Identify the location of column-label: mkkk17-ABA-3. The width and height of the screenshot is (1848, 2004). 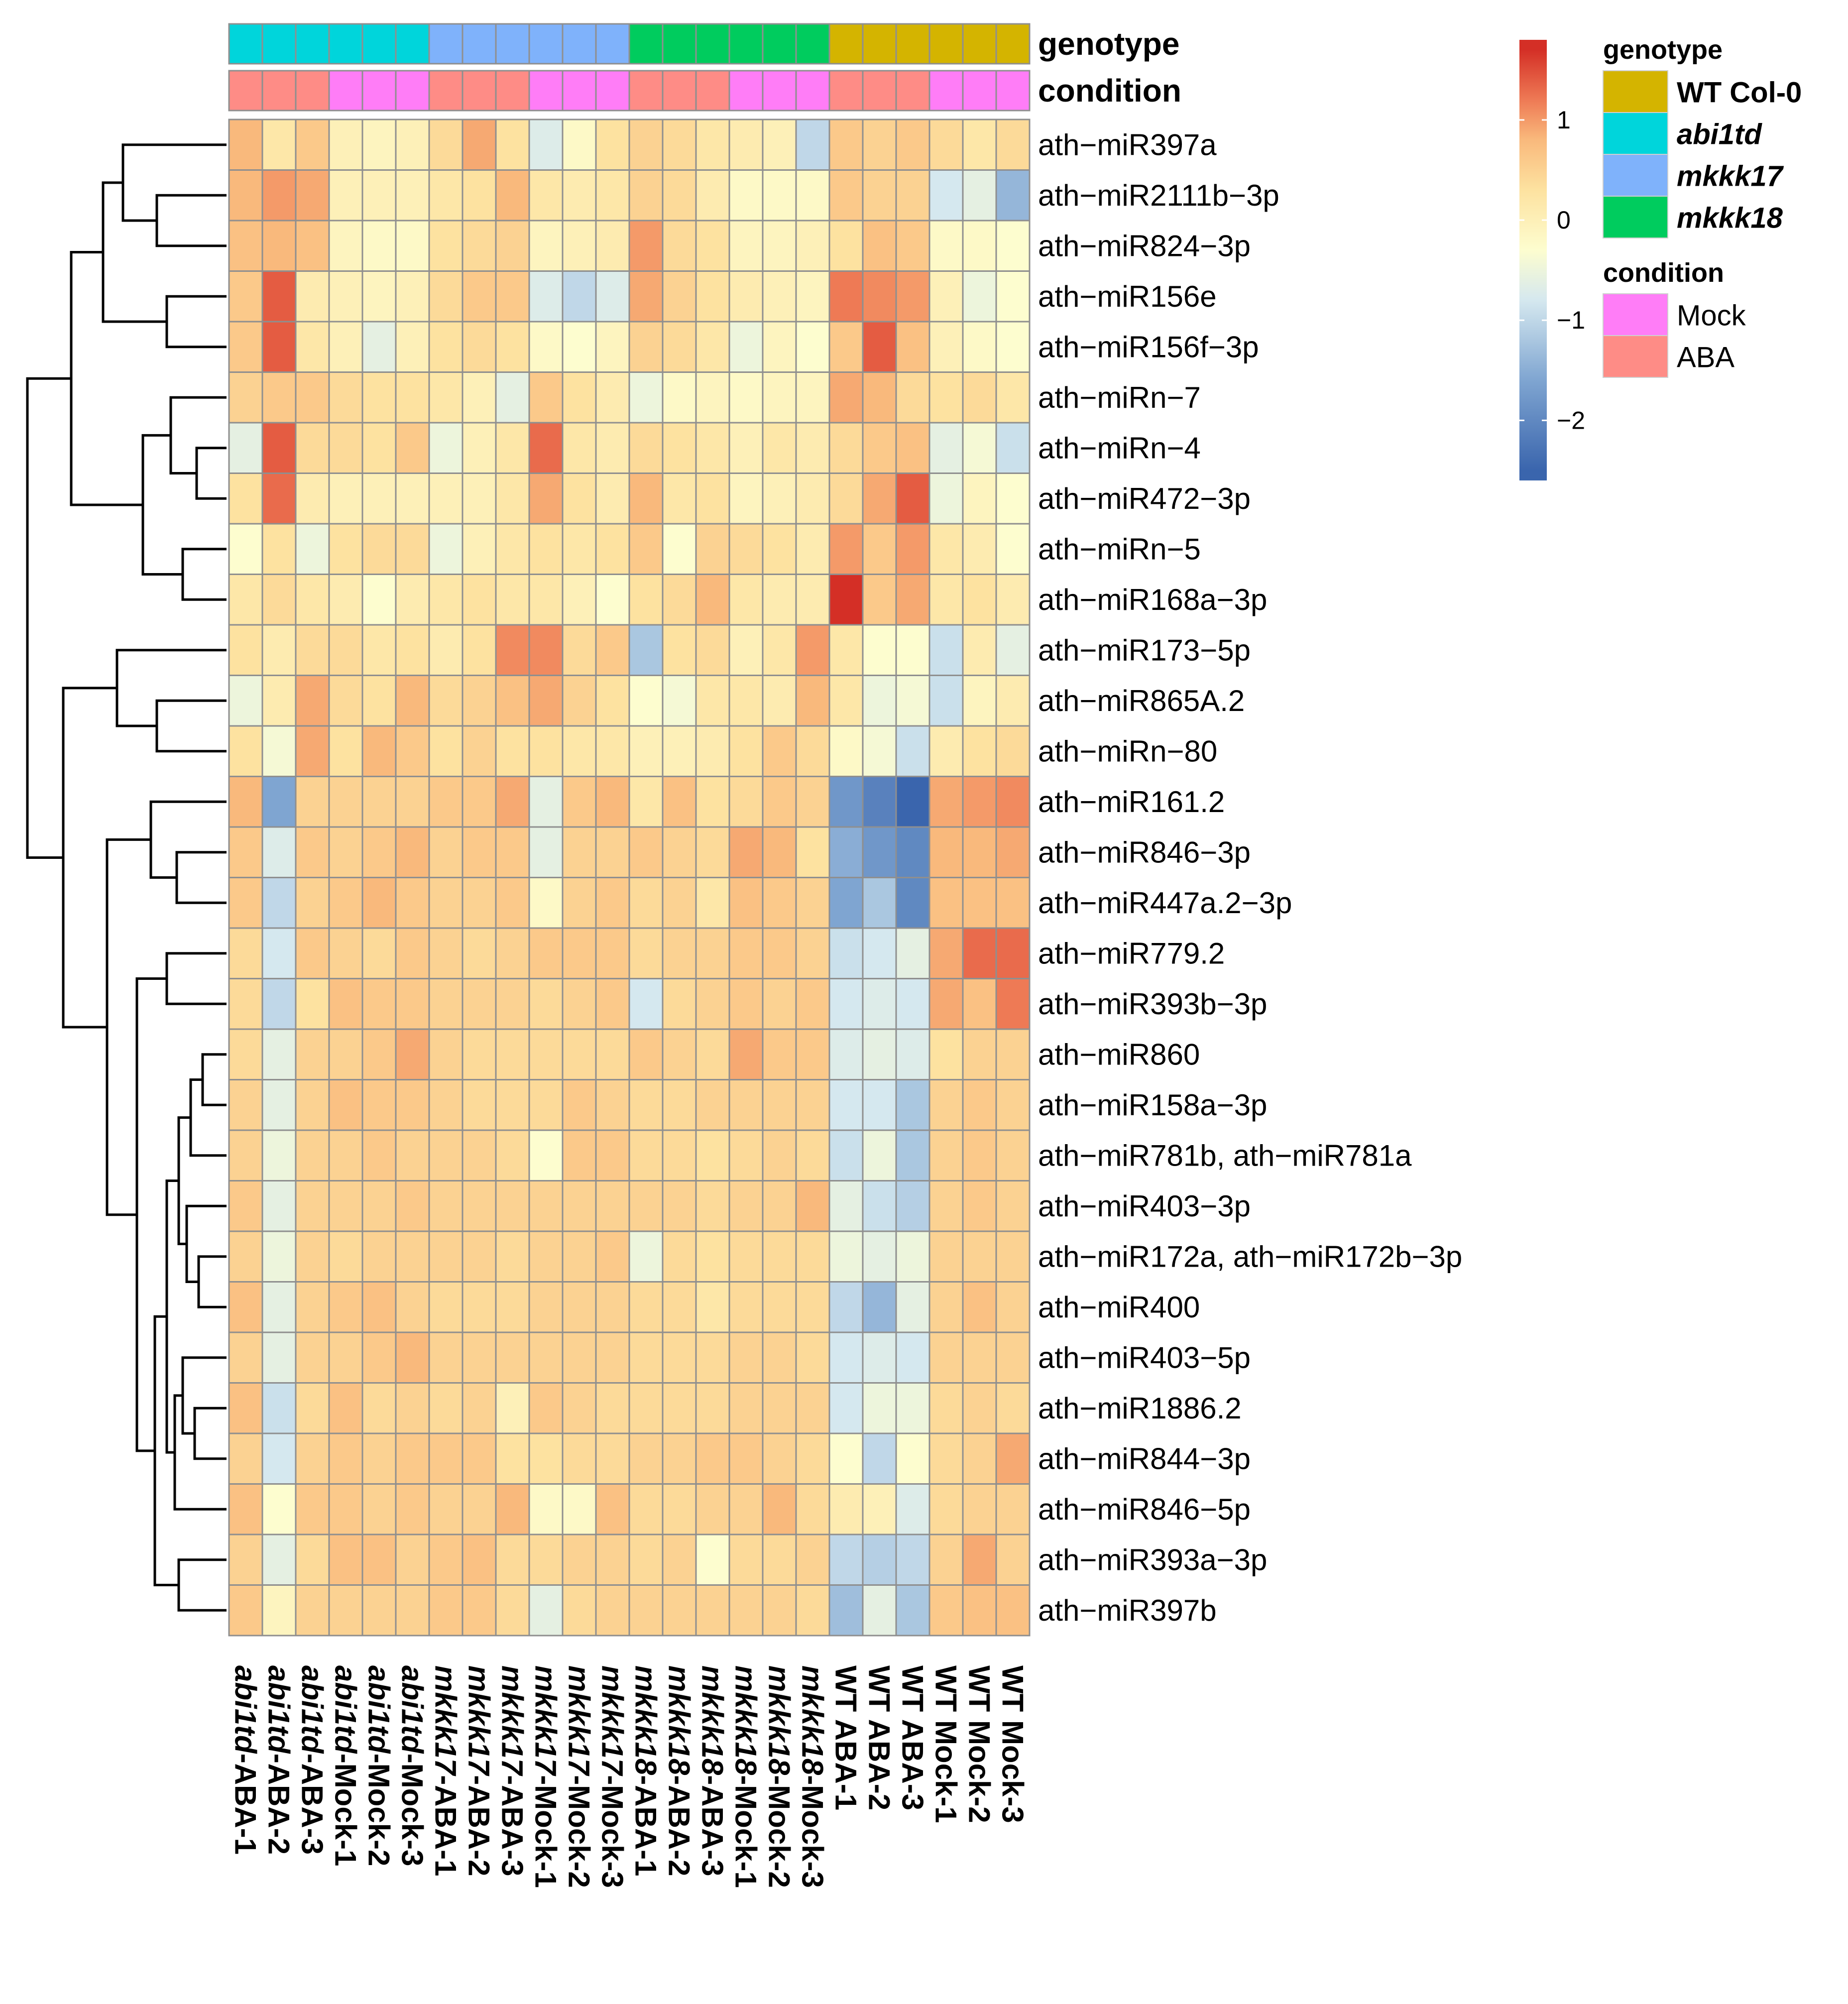
(512, 1771).